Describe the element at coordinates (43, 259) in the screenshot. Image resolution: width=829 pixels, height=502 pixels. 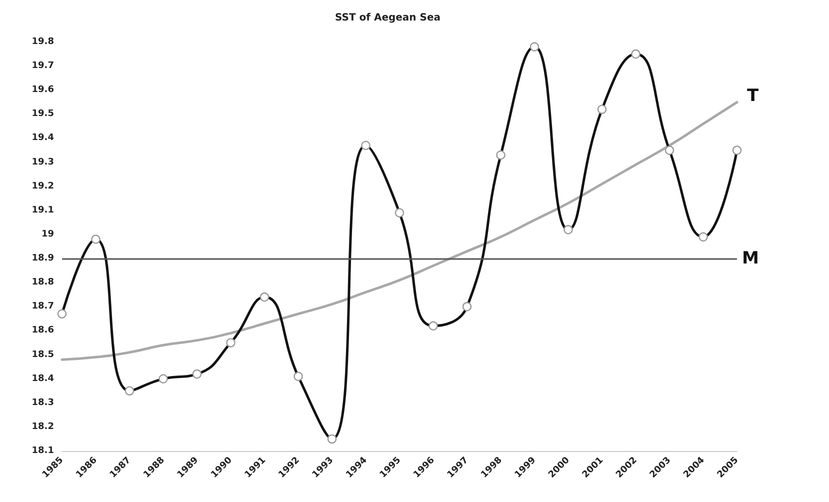
I see `y-tick-label: 18.9` at that location.